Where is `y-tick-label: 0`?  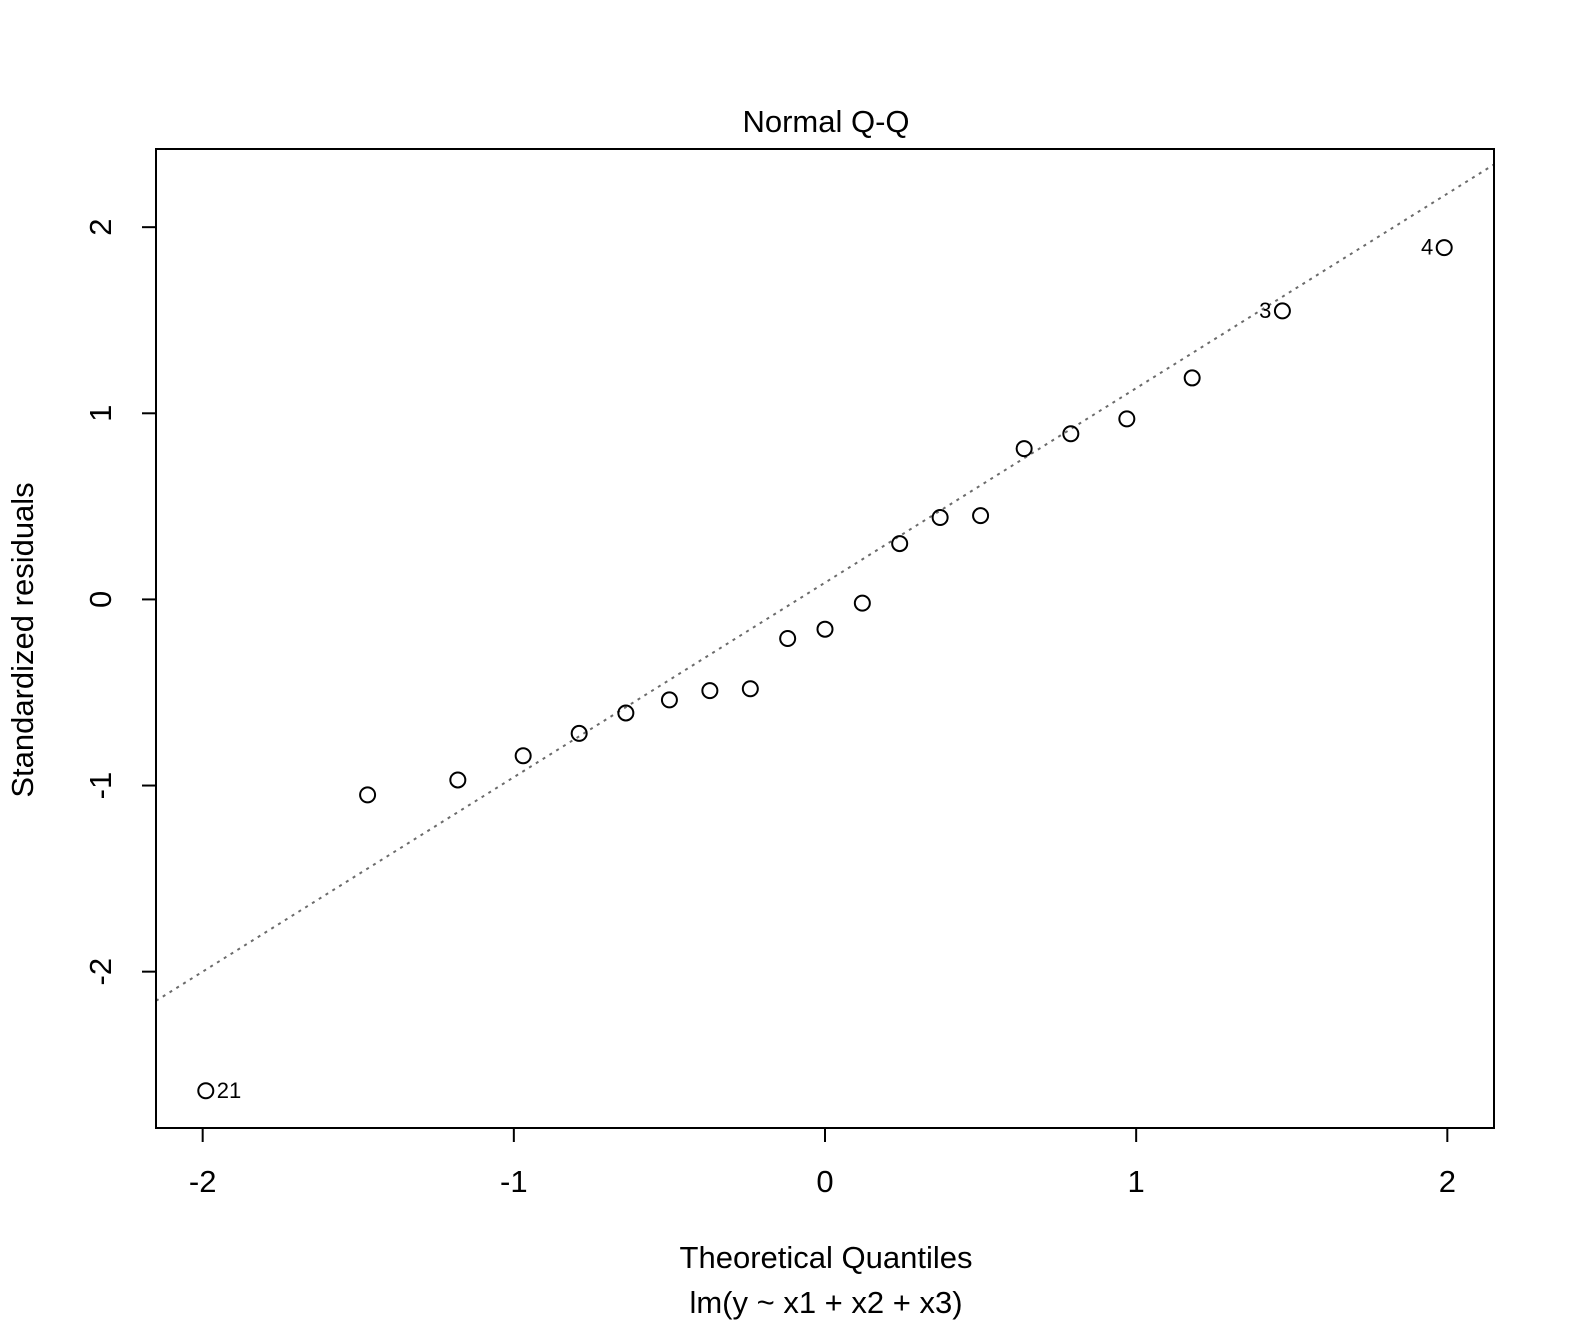 y-tick-label: 0 is located at coordinates (100, 599).